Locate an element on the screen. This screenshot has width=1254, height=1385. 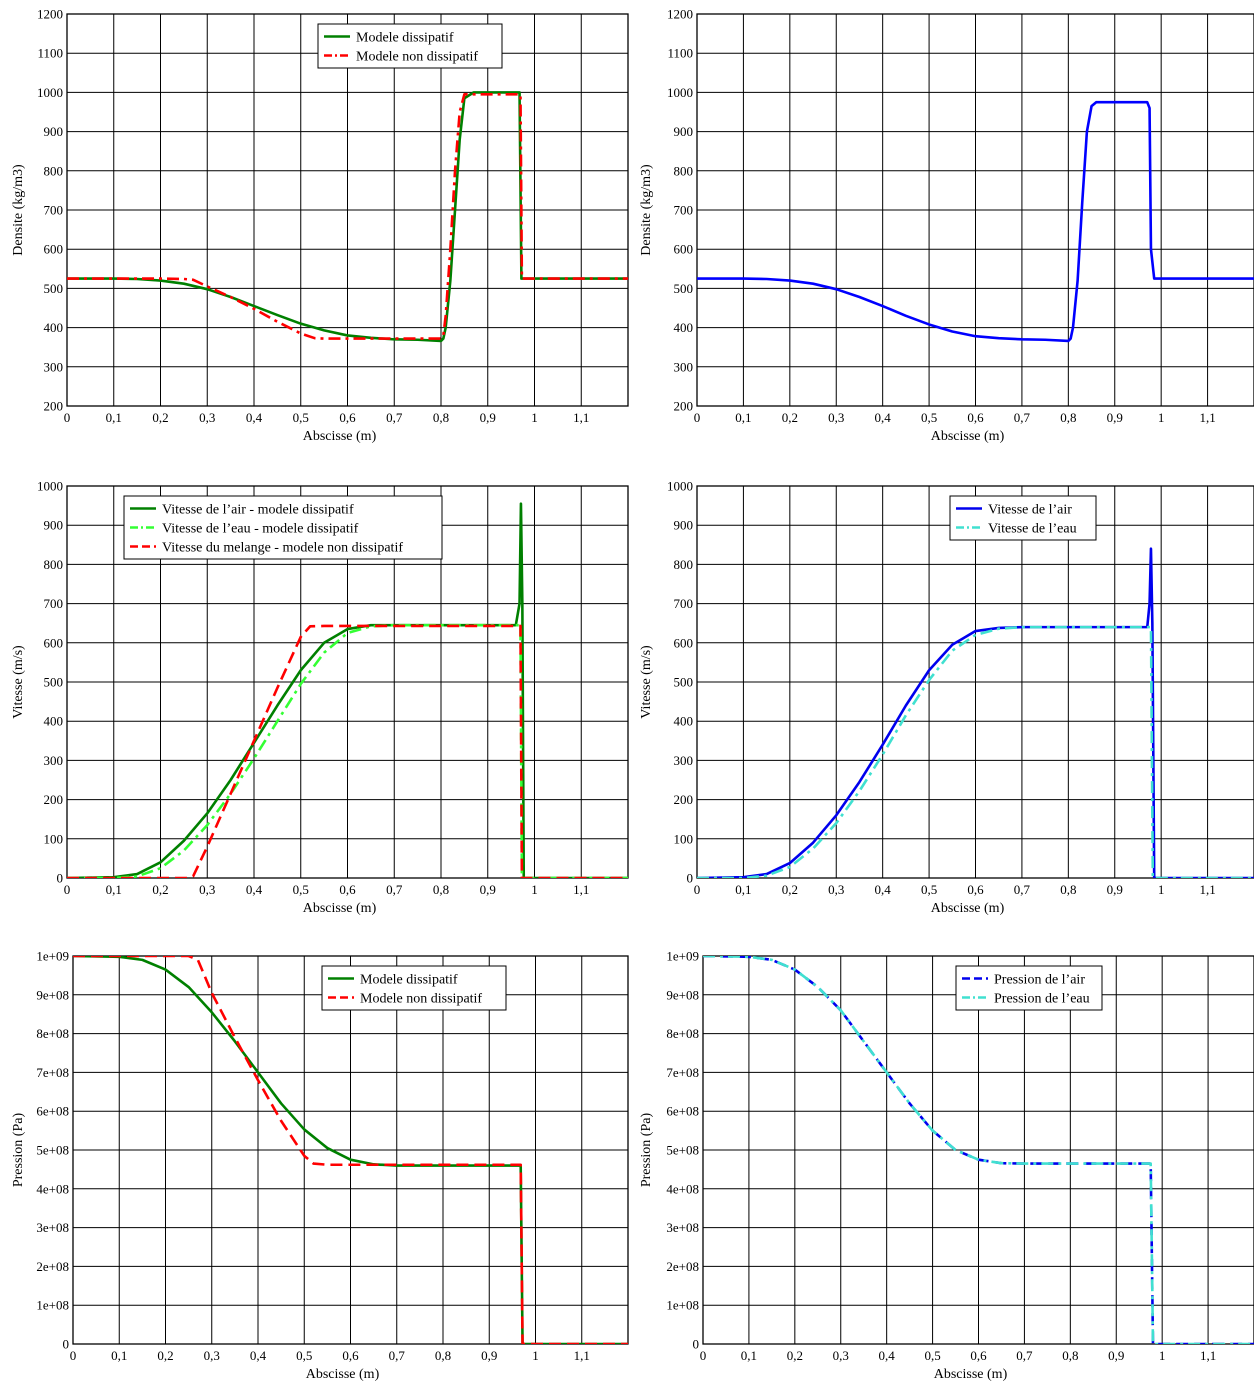
x-tick-label: 0 is located at coordinates (697, 889).